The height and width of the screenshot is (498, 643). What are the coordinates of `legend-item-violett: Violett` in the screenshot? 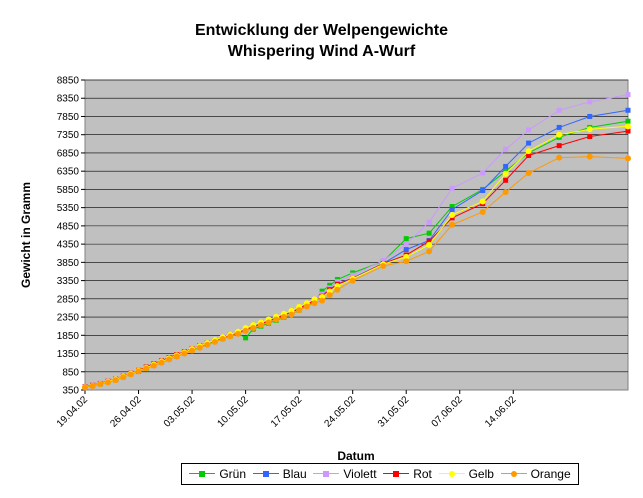 It's located at (345, 474).